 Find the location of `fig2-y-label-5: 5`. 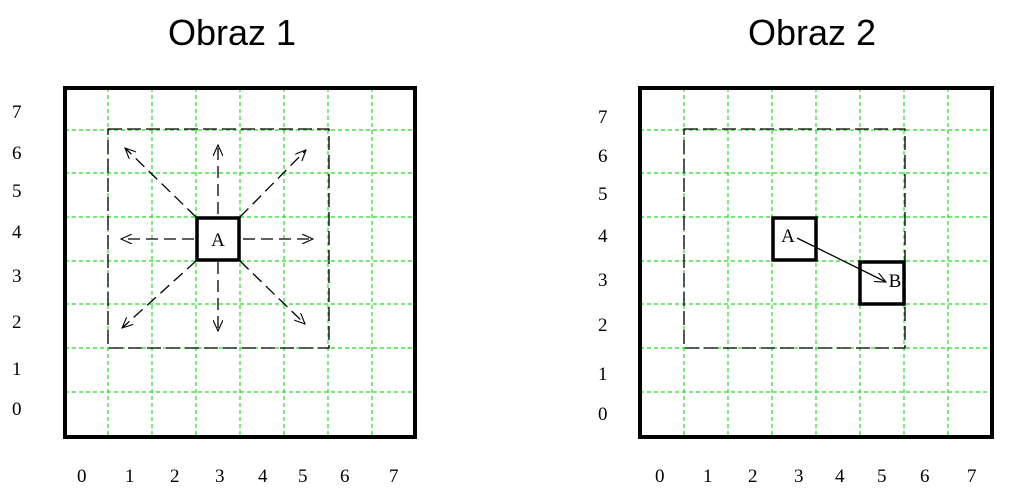

fig2-y-label-5: 5 is located at coordinates (603, 194).